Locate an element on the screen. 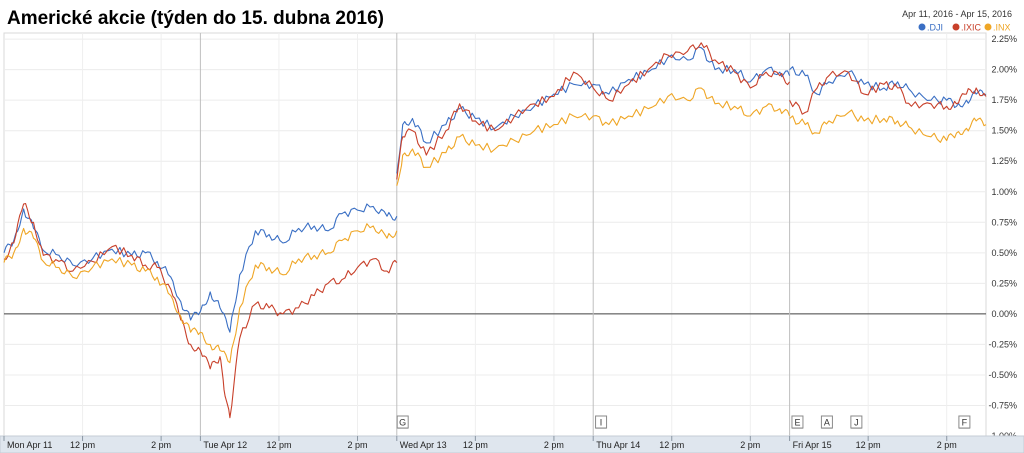 This screenshot has height=453, width=1024. event-marker-label: I is located at coordinates (601, 423).